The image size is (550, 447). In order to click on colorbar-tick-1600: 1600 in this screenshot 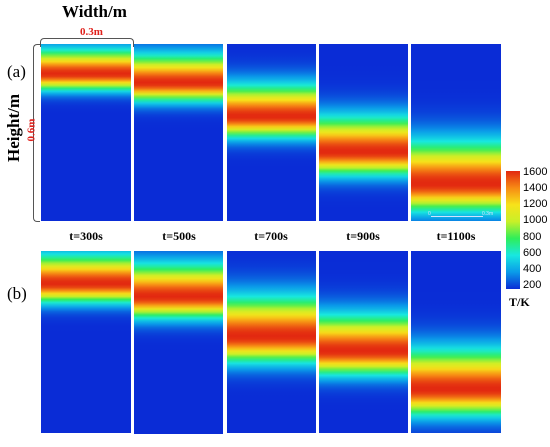, I will do `click(535, 172)`.